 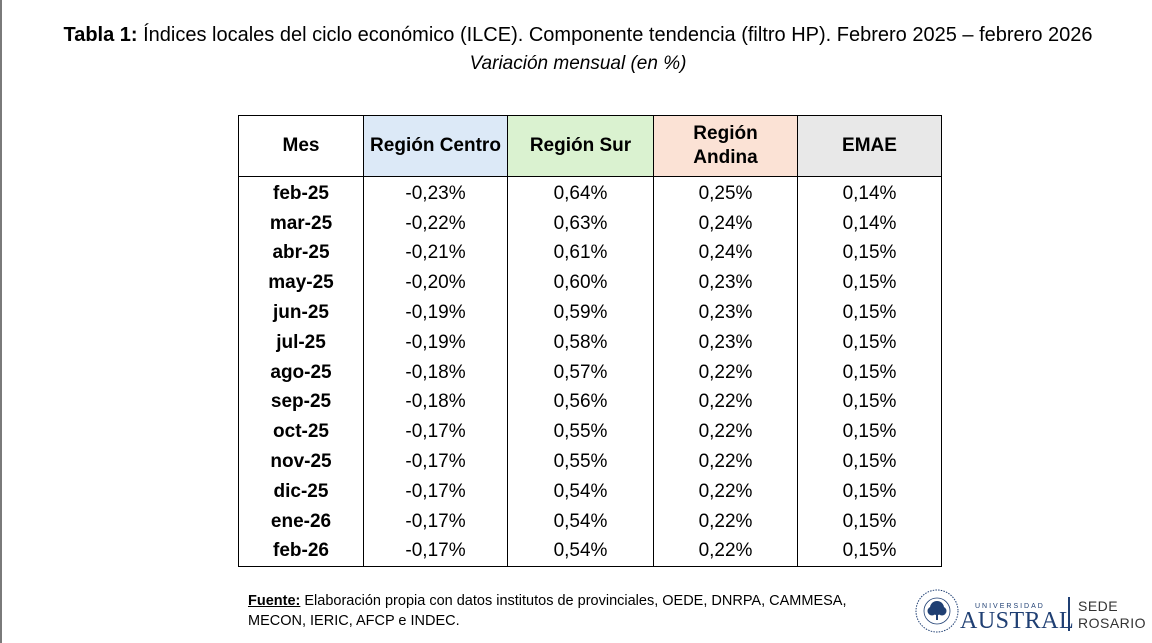 I want to click on table-row: ene-26 -0,17% 0,54% 0,22% 0,15%, so click(x=590, y=521).